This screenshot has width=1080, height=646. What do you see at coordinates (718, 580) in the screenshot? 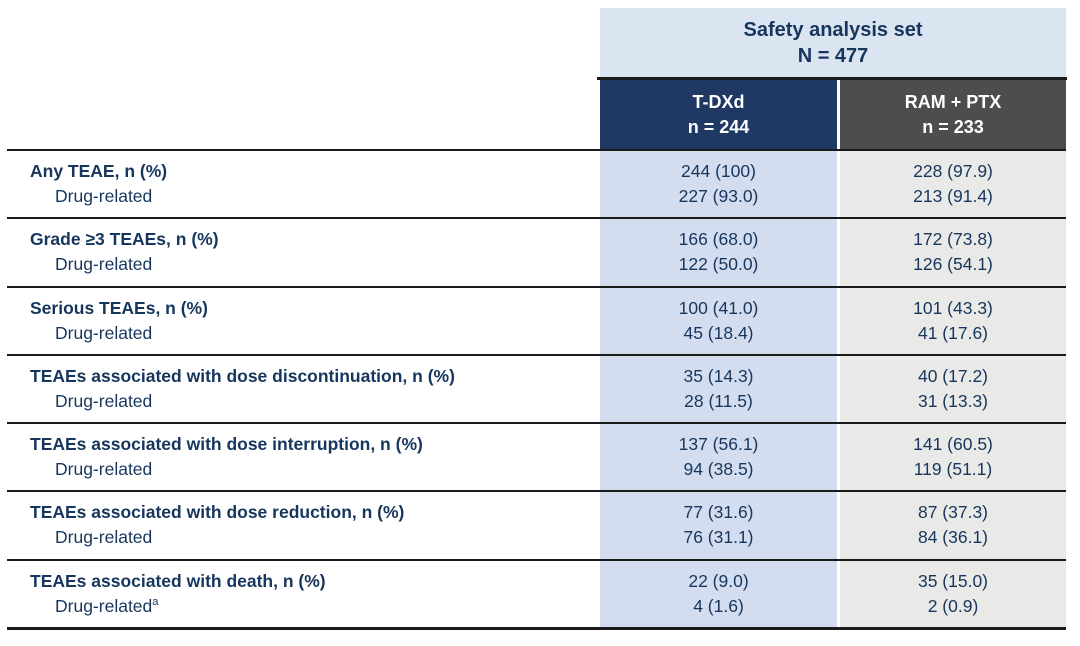
I see `cell-tdxd-main: 22 (9.0)` at bounding box center [718, 580].